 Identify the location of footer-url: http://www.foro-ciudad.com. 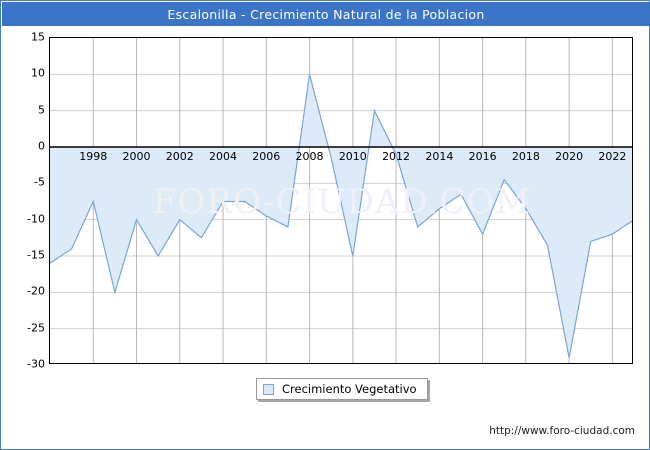
(562, 431).